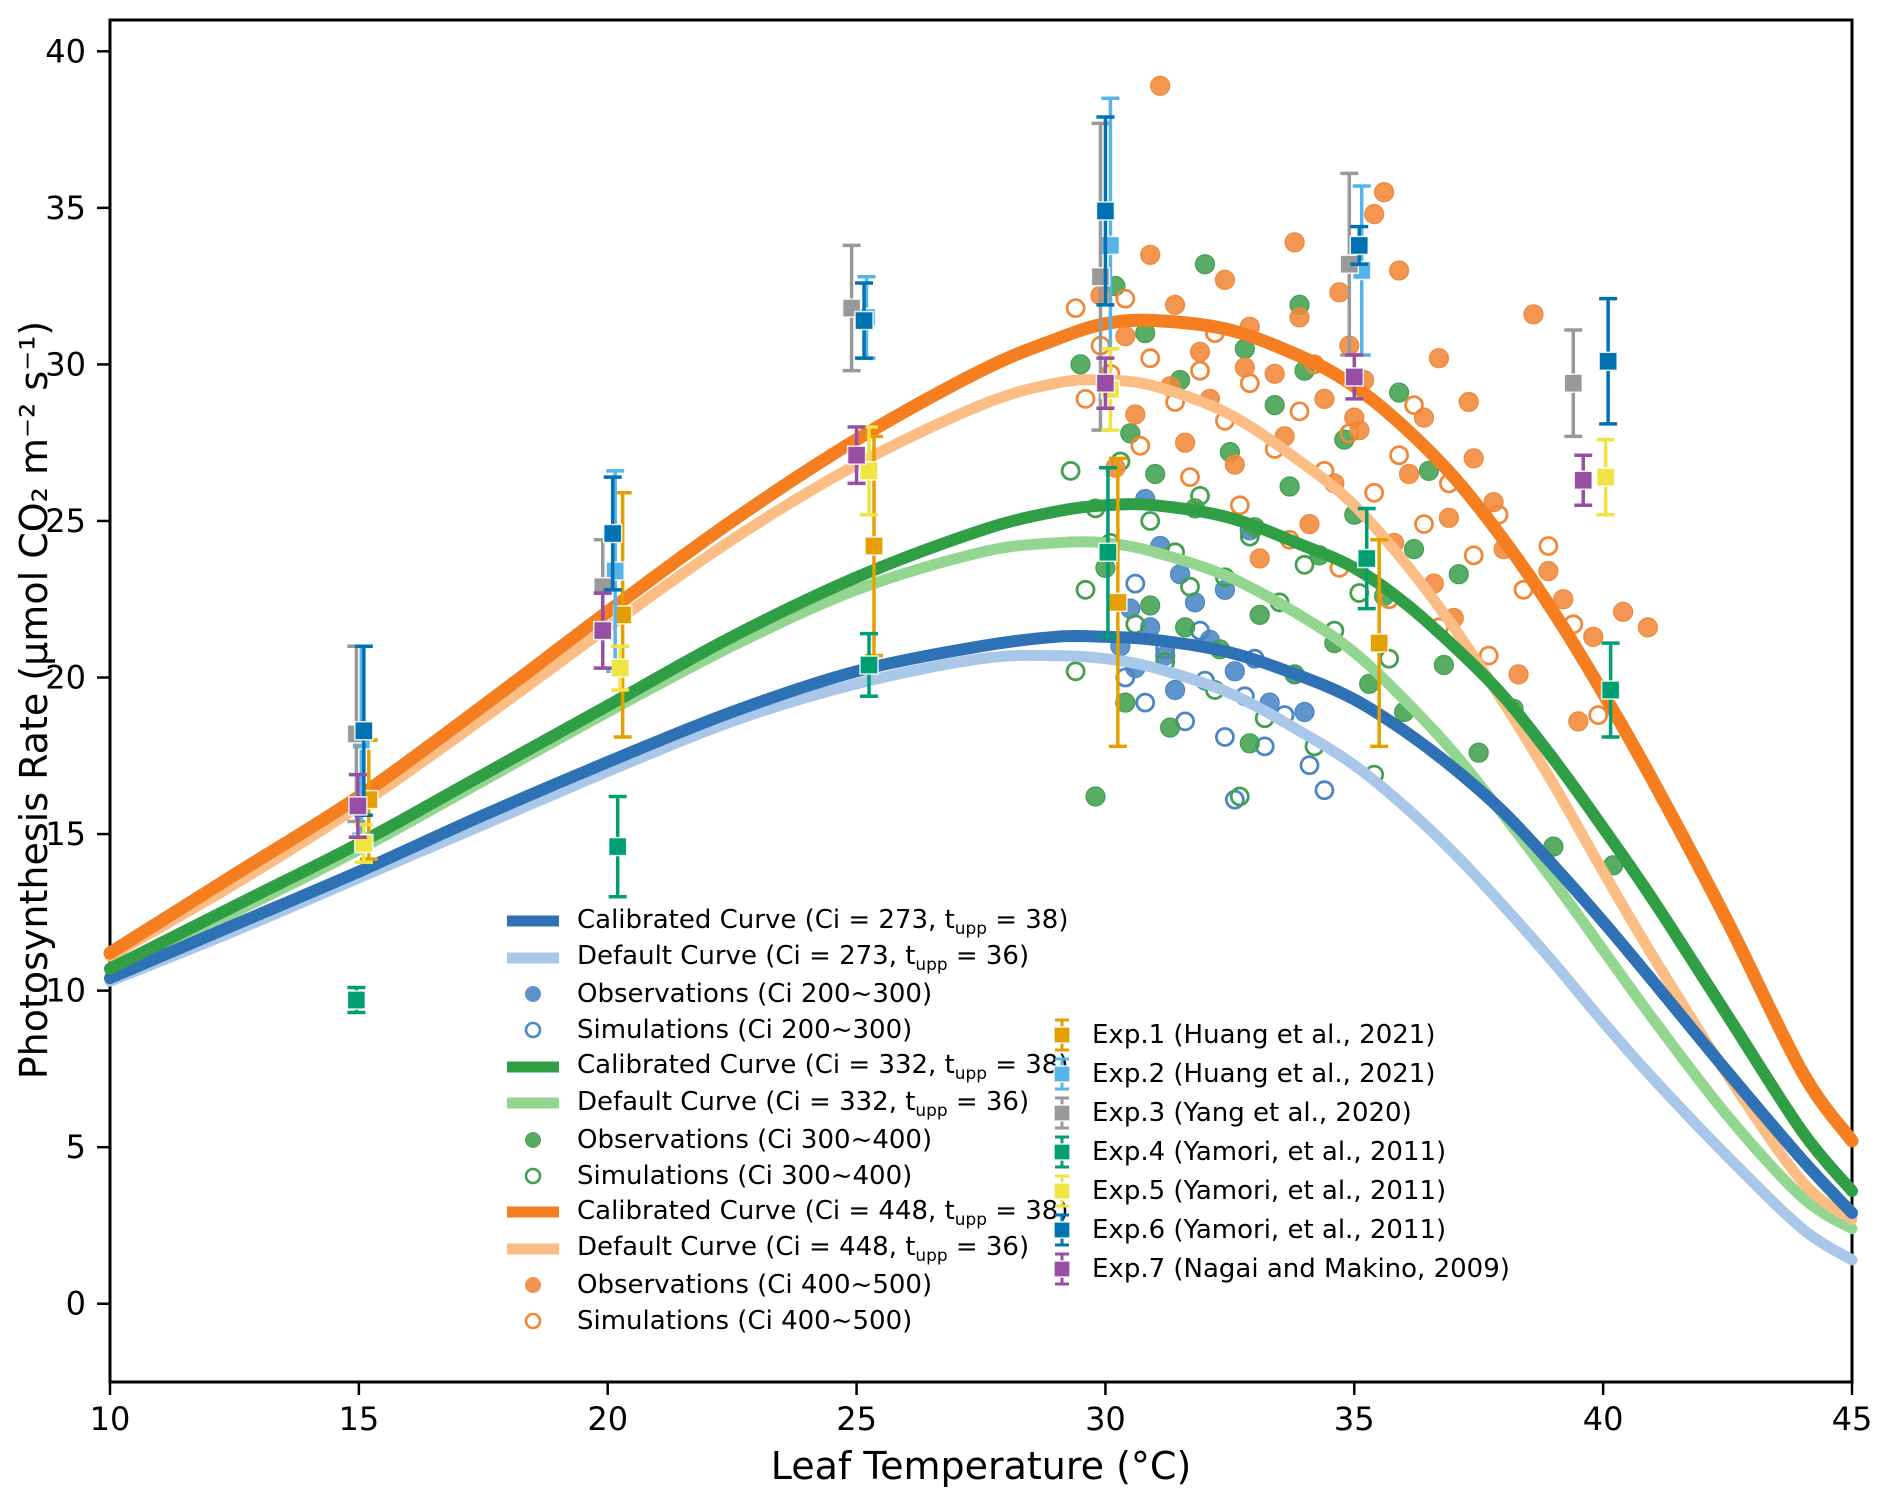 The image size is (1892, 1497). What do you see at coordinates (1062, 1035) in the screenshot?
I see `lg-exp-1-swatch` at bounding box center [1062, 1035].